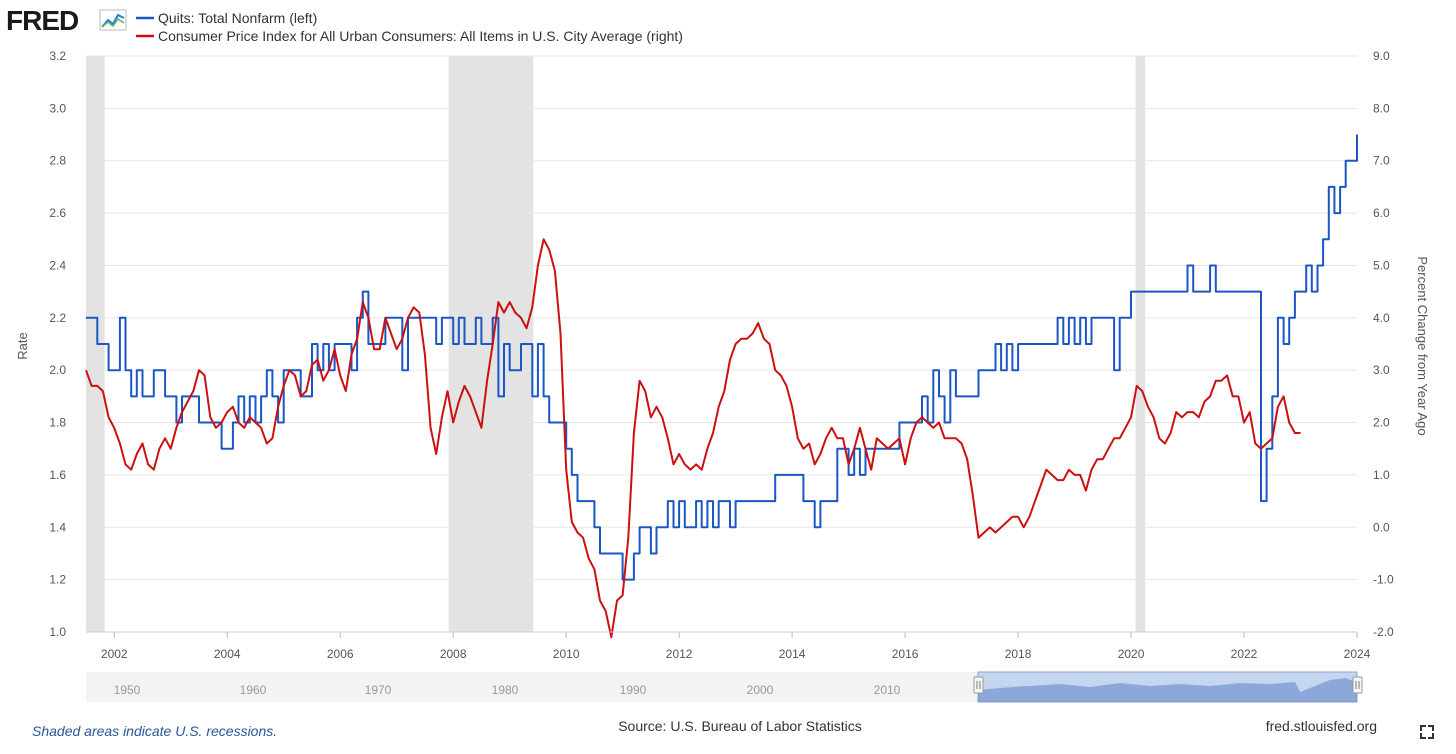 This screenshot has height=754, width=1456. Describe the element at coordinates (1381, 56) in the screenshot. I see `right-tick-label: 9.0` at that location.